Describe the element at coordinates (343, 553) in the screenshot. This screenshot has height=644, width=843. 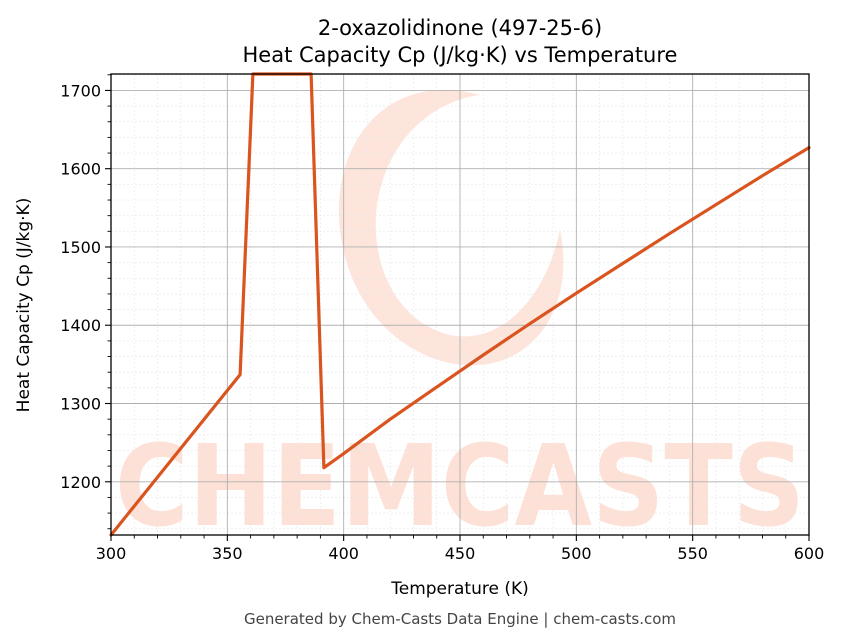
I see `x-tick-label: 400` at that location.